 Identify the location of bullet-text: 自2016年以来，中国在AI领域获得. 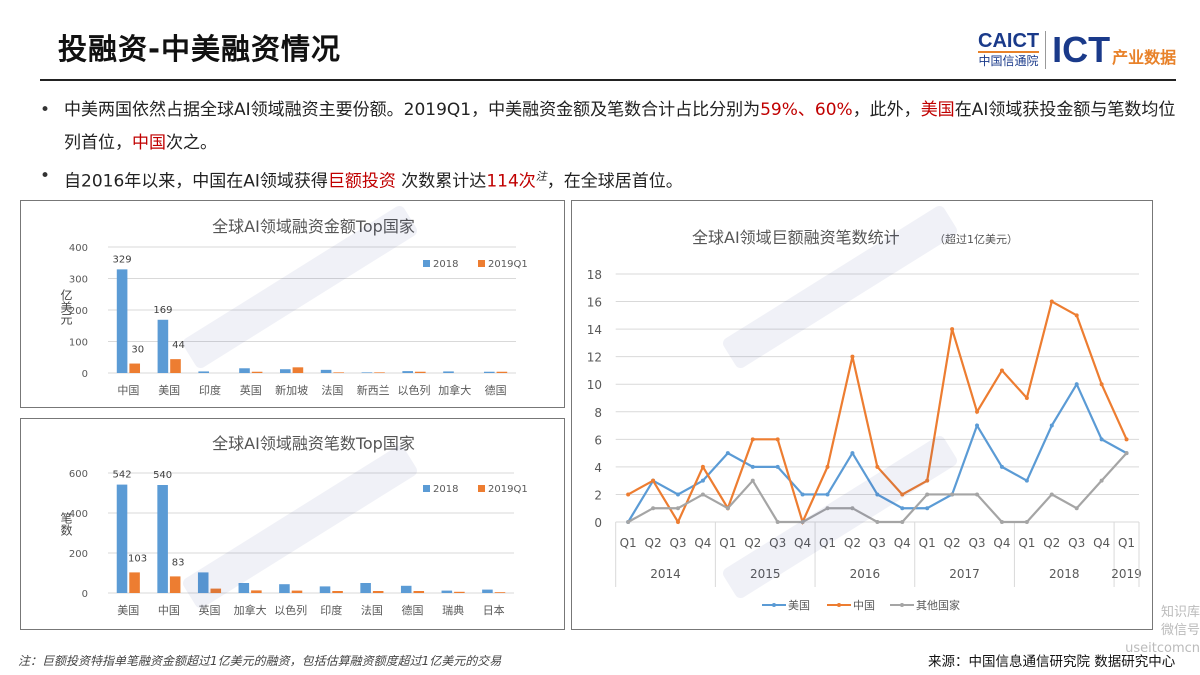
(196, 181).